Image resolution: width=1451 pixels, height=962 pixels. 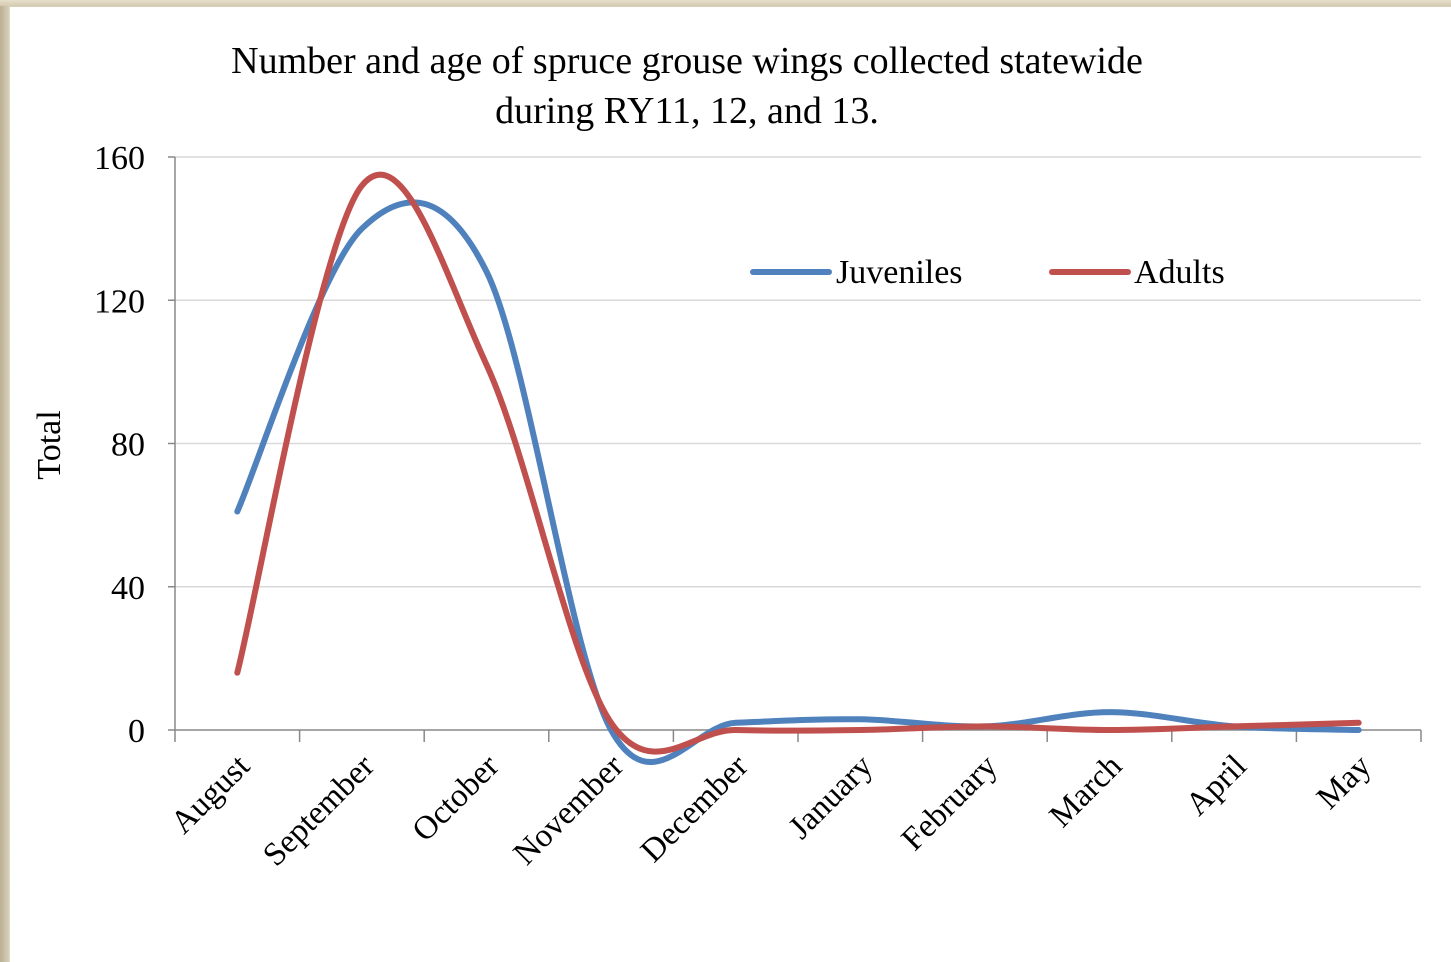 What do you see at coordinates (49, 444) in the screenshot?
I see `y-axis-label: Total` at bounding box center [49, 444].